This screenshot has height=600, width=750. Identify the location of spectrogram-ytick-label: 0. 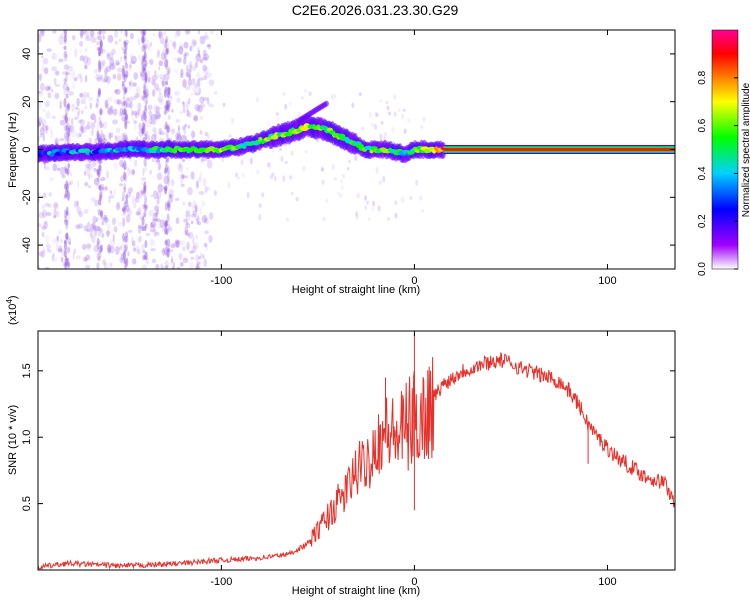
(27, 149).